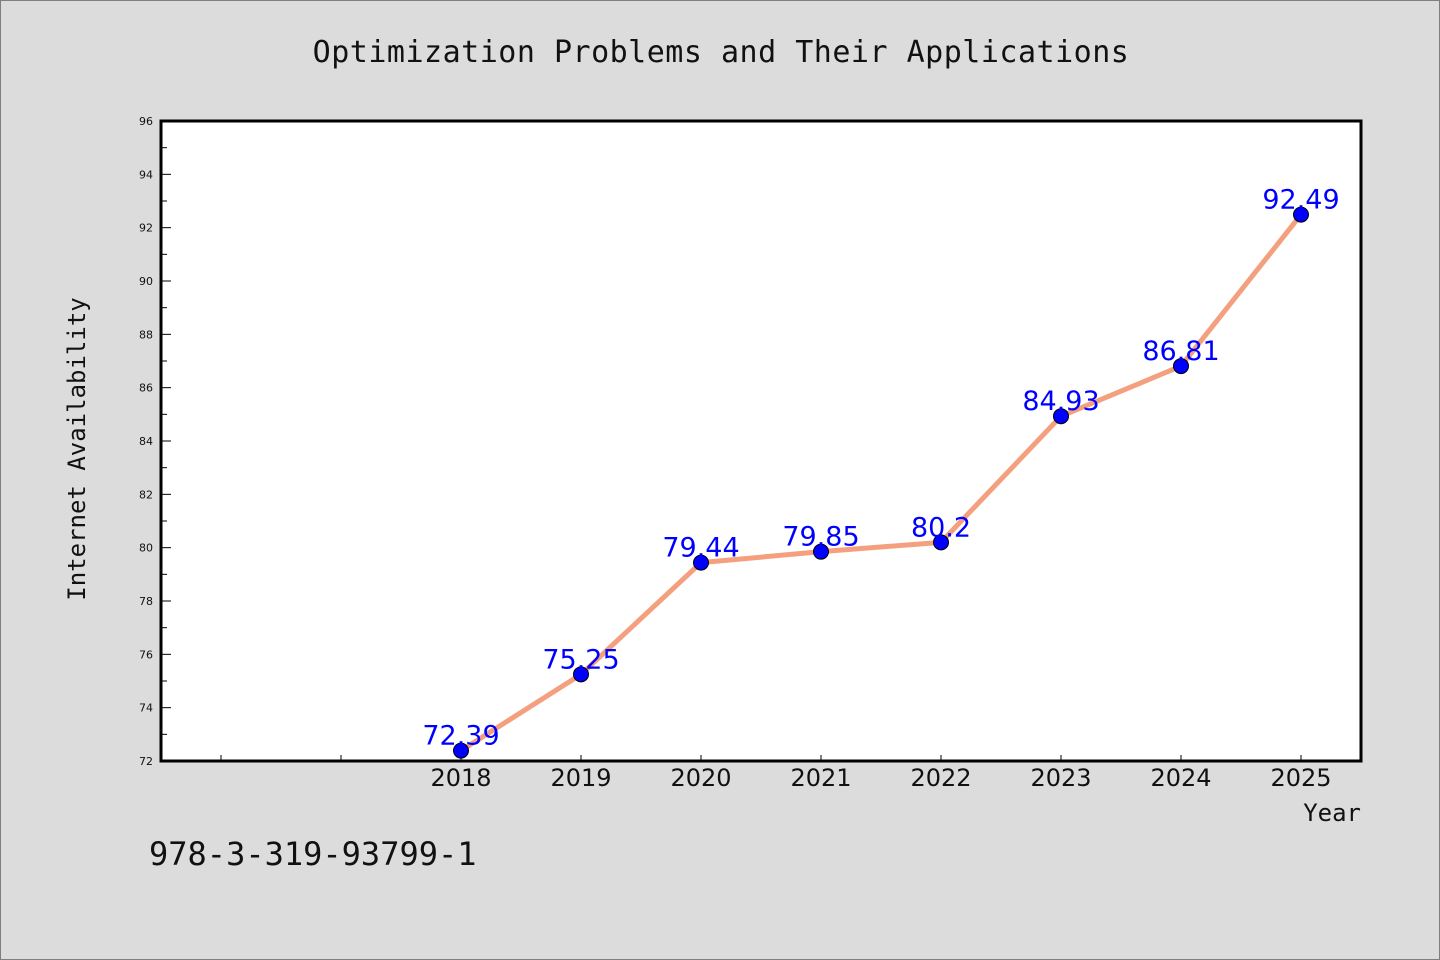  What do you see at coordinates (146, 654) in the screenshot?
I see `y-tick-label: 76` at bounding box center [146, 654].